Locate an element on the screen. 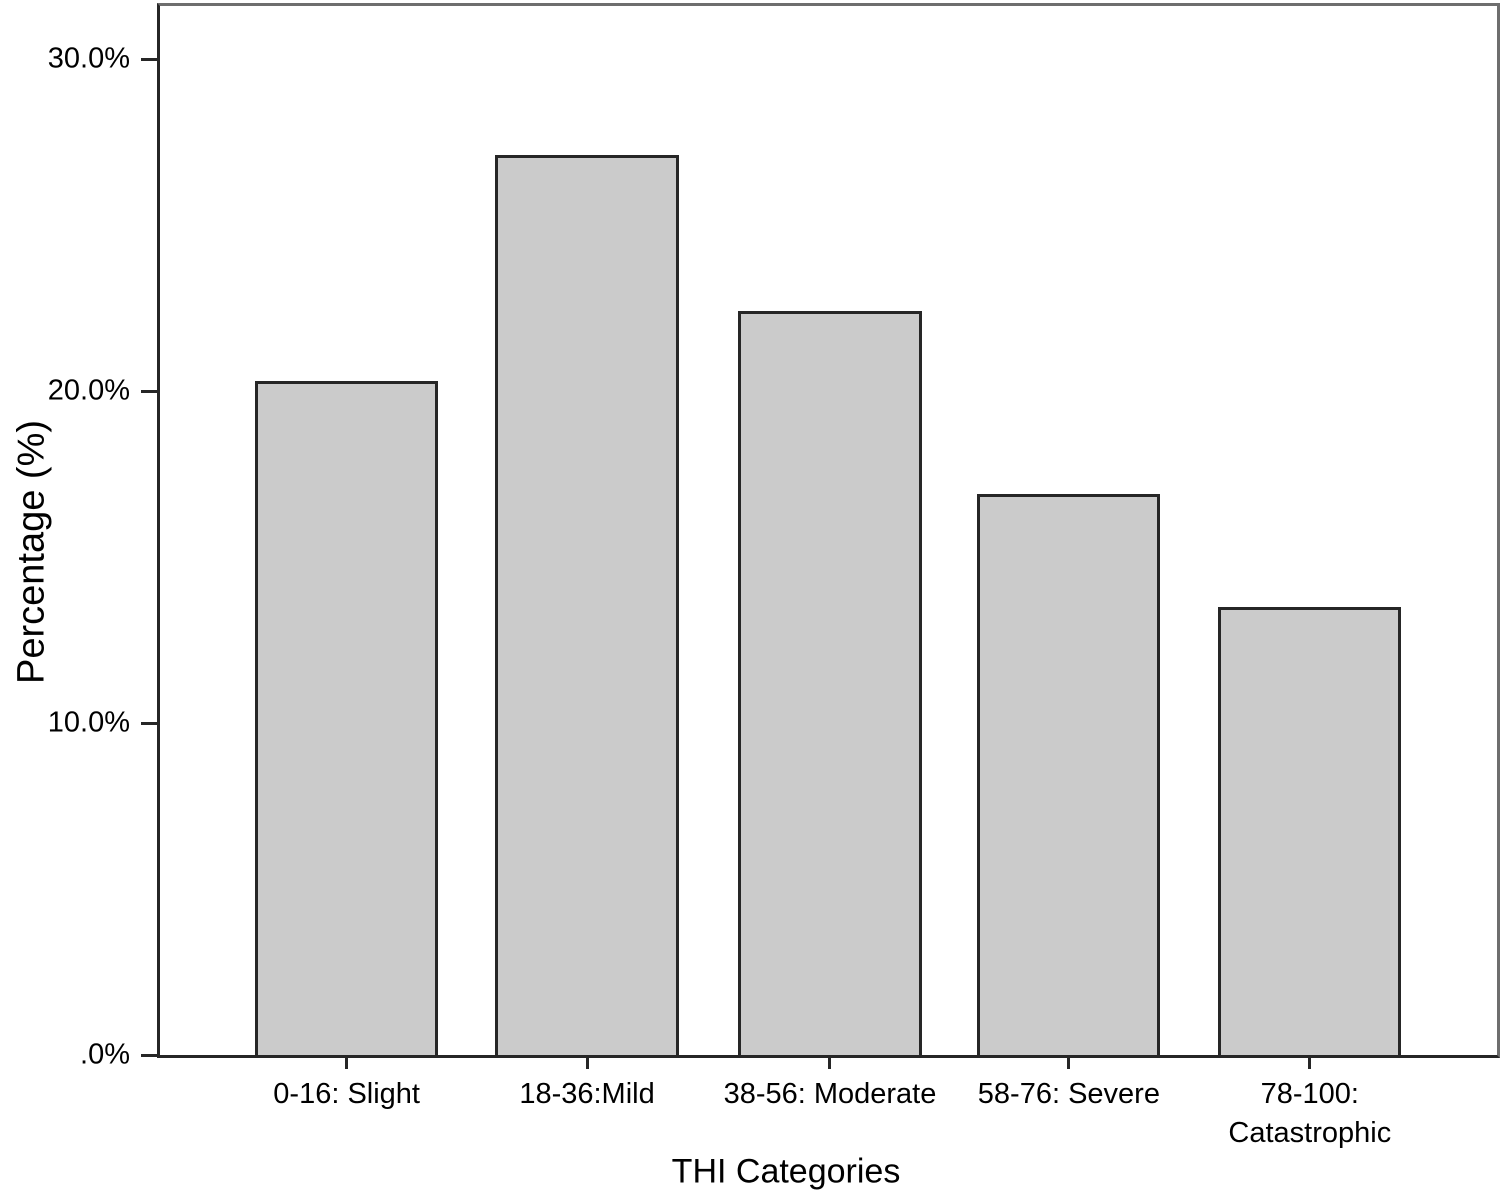  x-axis-title: THI Categories is located at coordinates (786, 1171).